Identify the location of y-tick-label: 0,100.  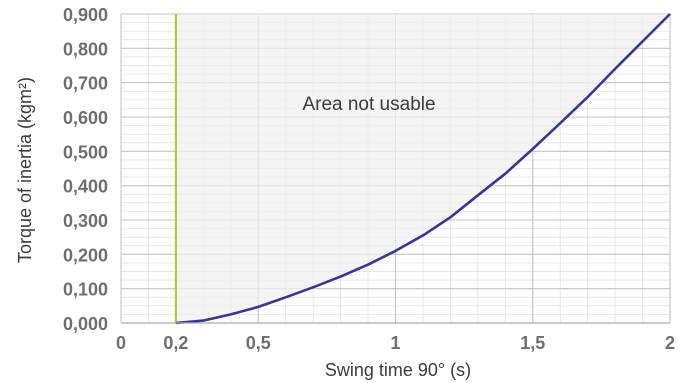
(85, 290).